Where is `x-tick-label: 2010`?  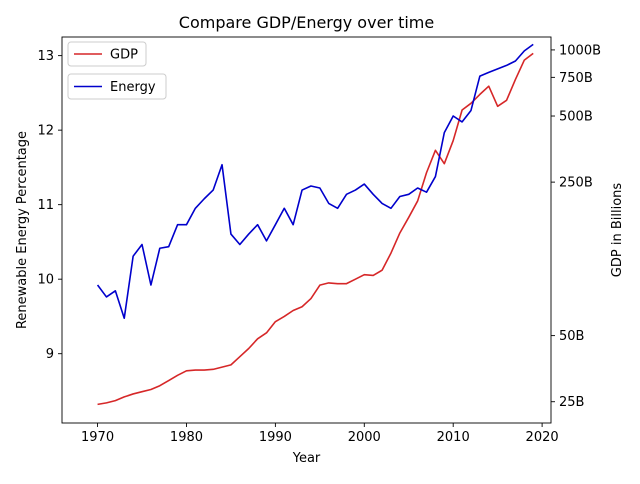
x-tick-label: 2010 is located at coordinates (453, 437).